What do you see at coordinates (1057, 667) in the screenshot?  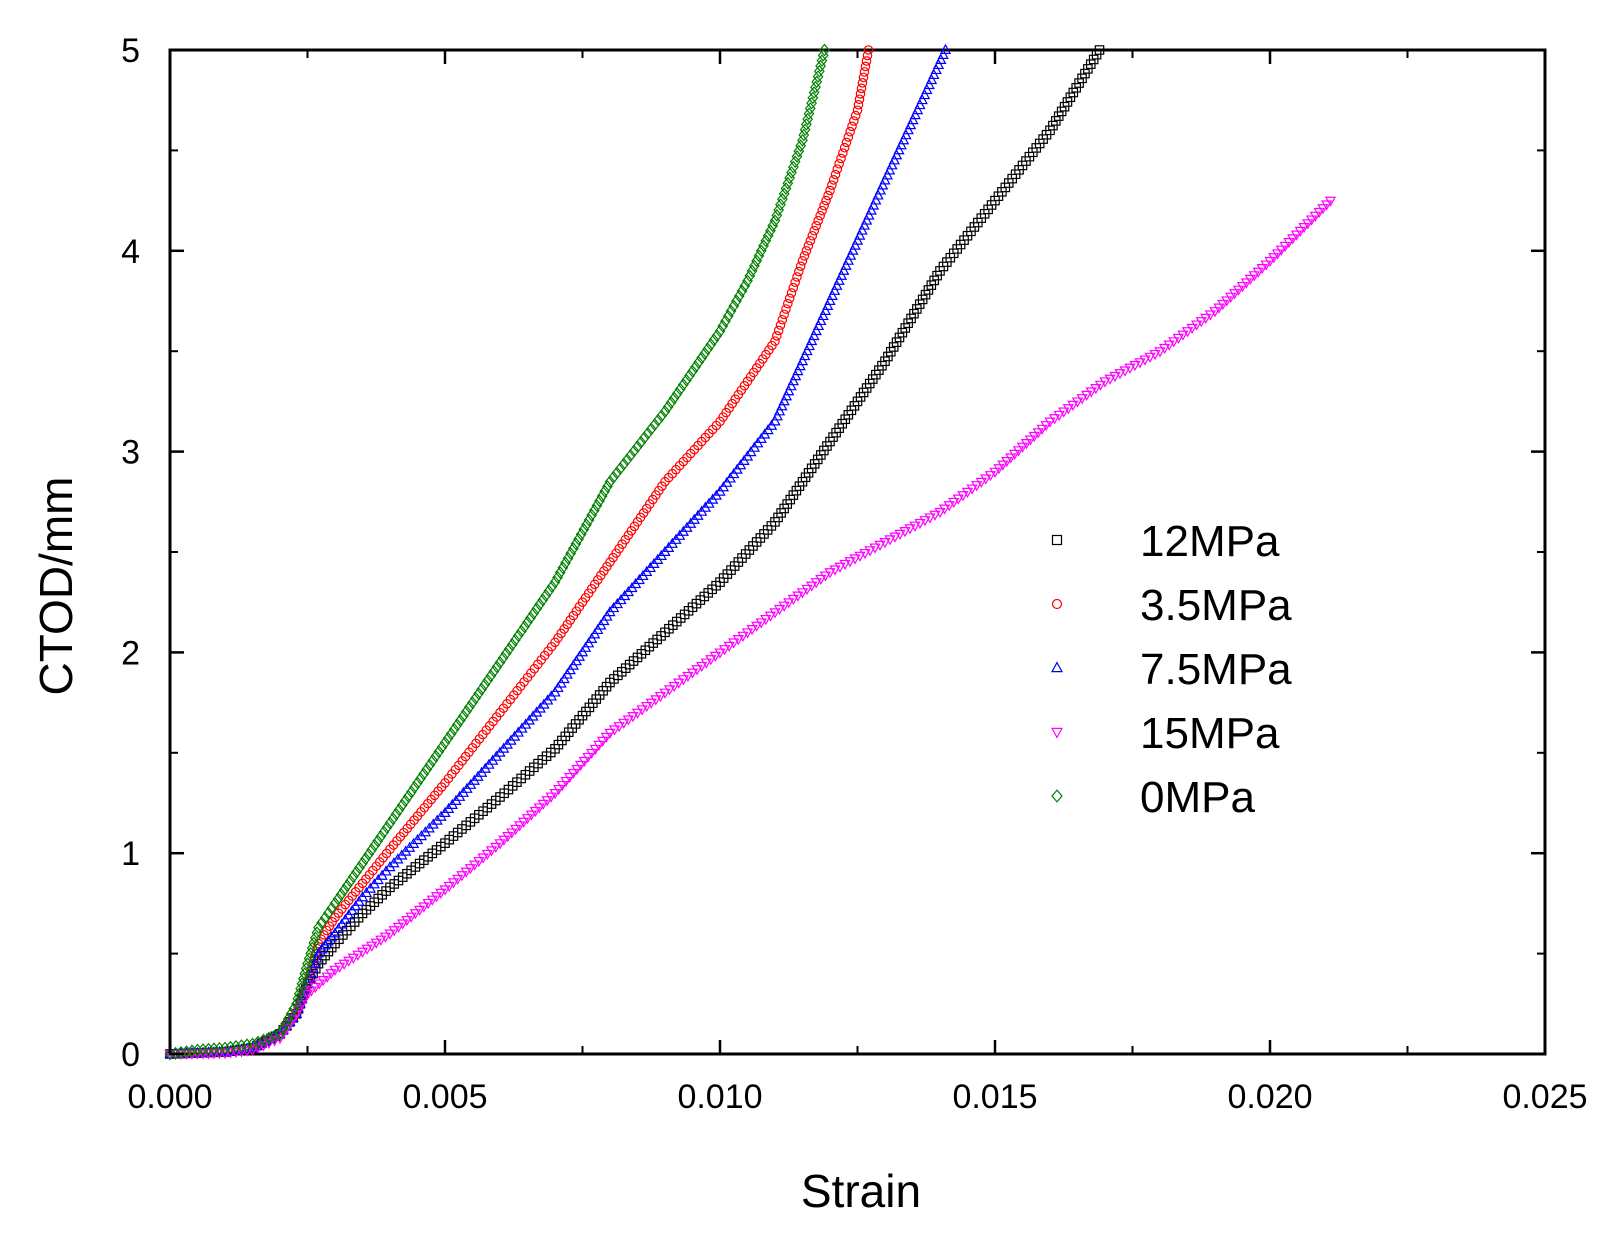 I see `legend-marker` at bounding box center [1057, 667].